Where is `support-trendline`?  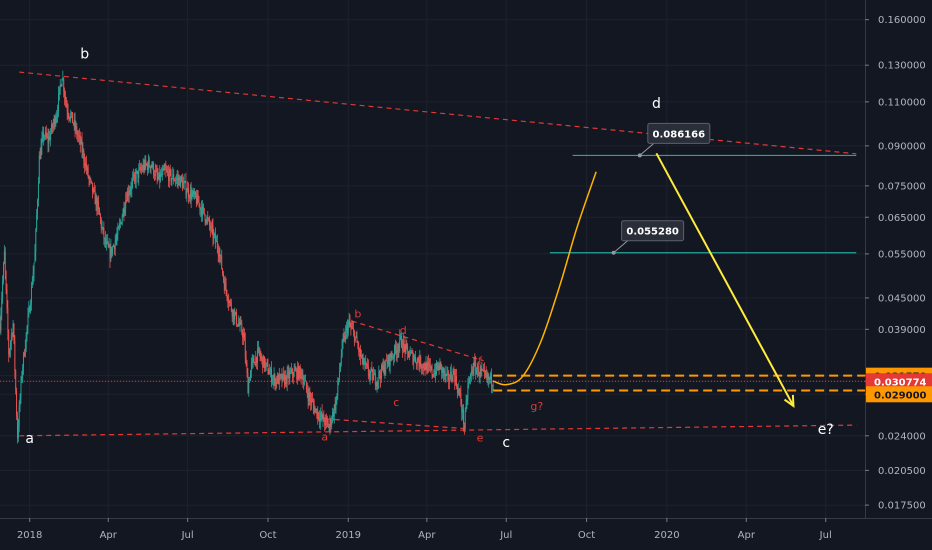 support-trendline is located at coordinates (438, 430).